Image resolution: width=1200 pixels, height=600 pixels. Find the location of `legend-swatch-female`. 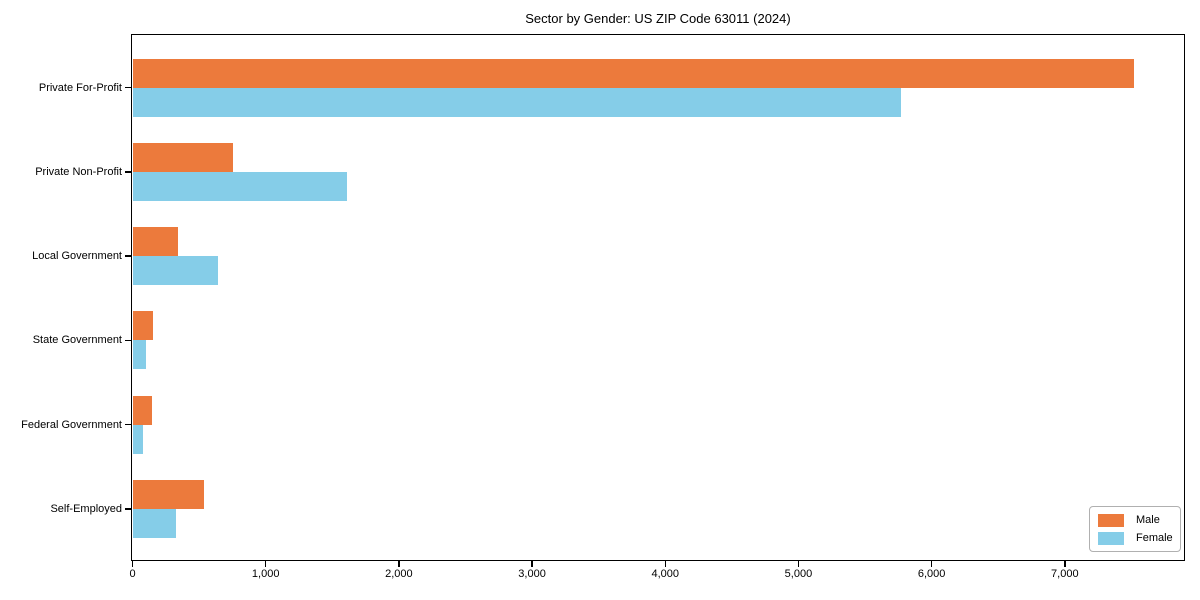

legend-swatch-female is located at coordinates (1111, 538).